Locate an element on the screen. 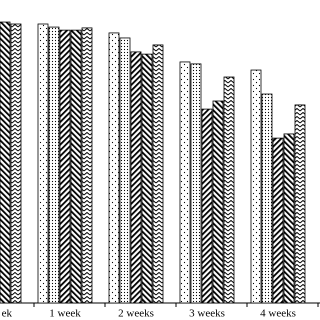 The height and width of the screenshot is (320, 320). x-tick-label: 3 weeks is located at coordinates (207, 314).